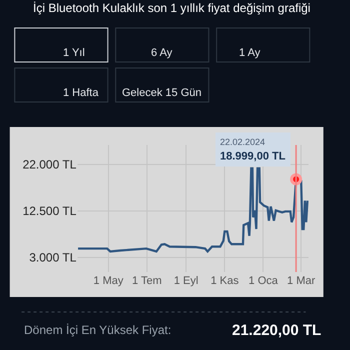 Image resolution: width=350 pixels, height=350 pixels. I want to click on text: 6 Ay, so click(162, 53).